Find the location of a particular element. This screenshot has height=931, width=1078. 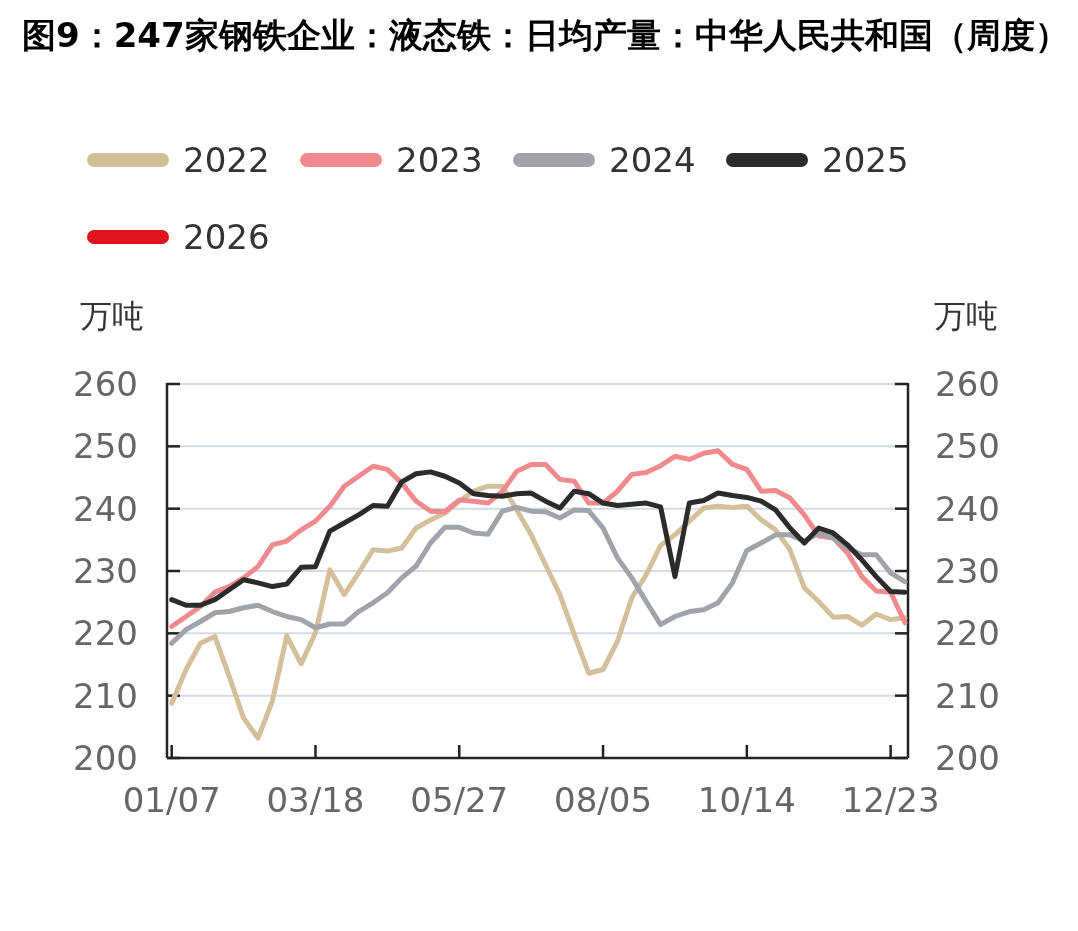

legend-label: 2025 is located at coordinates (865, 160).